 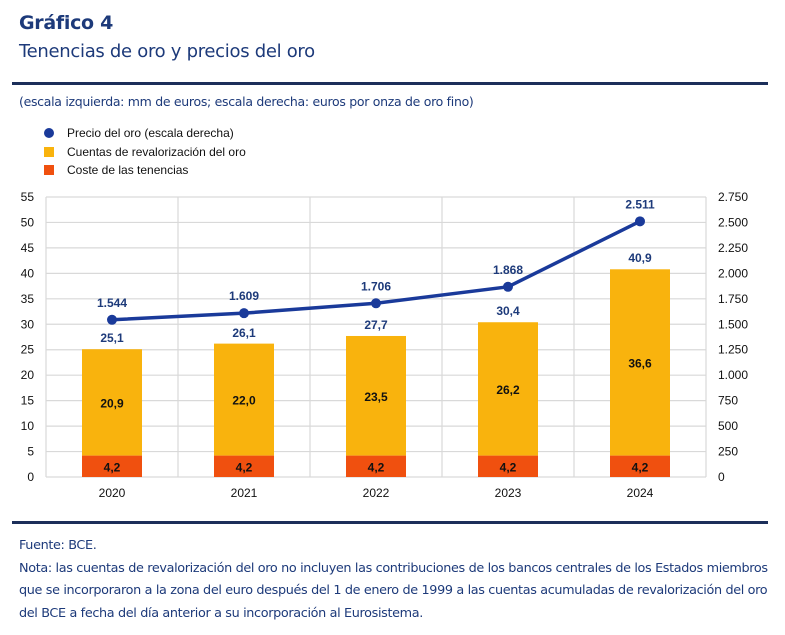 I want to click on top-divider, so click(x=390, y=83).